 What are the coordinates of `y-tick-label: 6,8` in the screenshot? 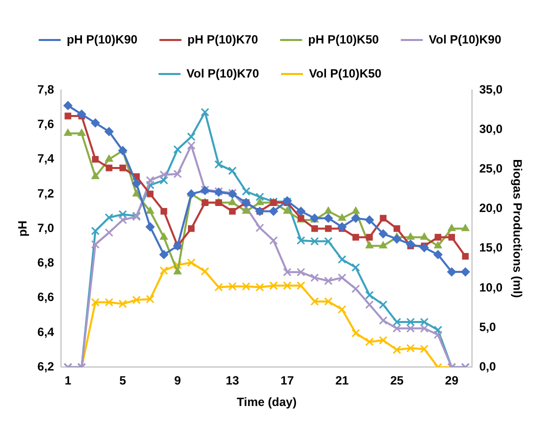 It's located at (45, 263).